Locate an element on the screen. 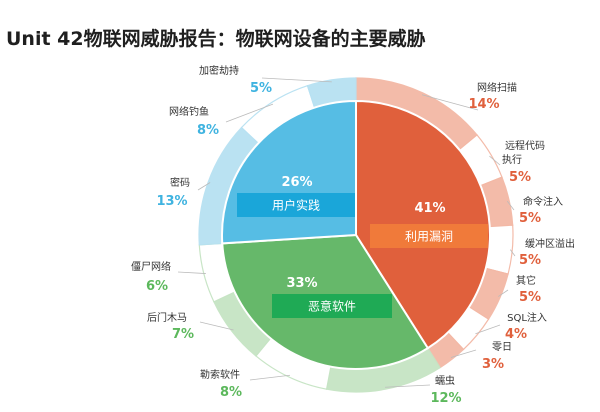 The width and height of the screenshot is (600, 412). subcategory-value-label: 4% is located at coordinates (516, 334).